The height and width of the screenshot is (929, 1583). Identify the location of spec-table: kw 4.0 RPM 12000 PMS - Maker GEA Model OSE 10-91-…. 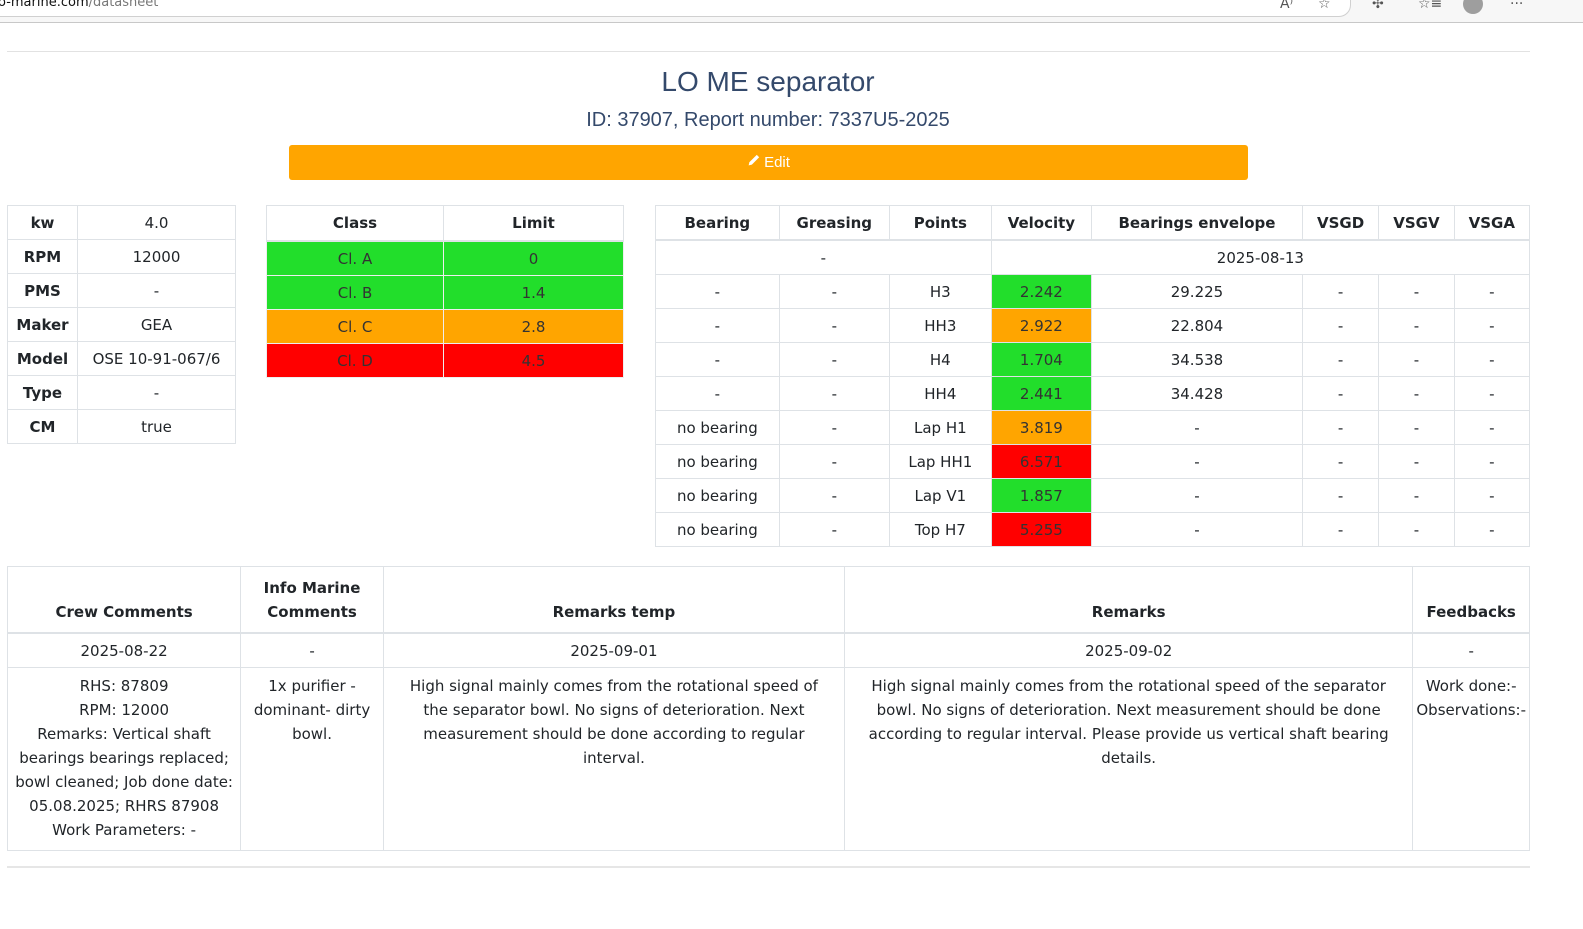
(121, 324).